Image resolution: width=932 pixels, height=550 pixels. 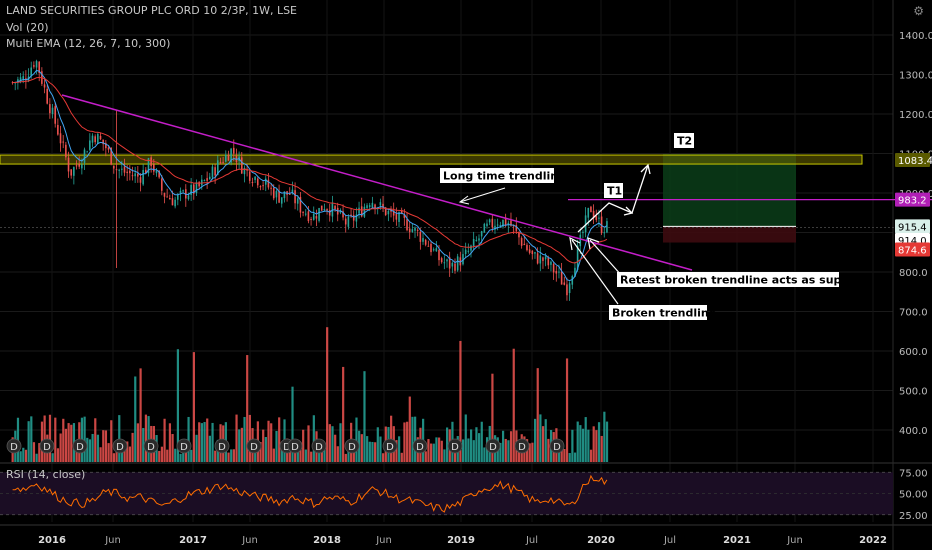 I want to click on t1-label: T1, so click(x=613, y=190).